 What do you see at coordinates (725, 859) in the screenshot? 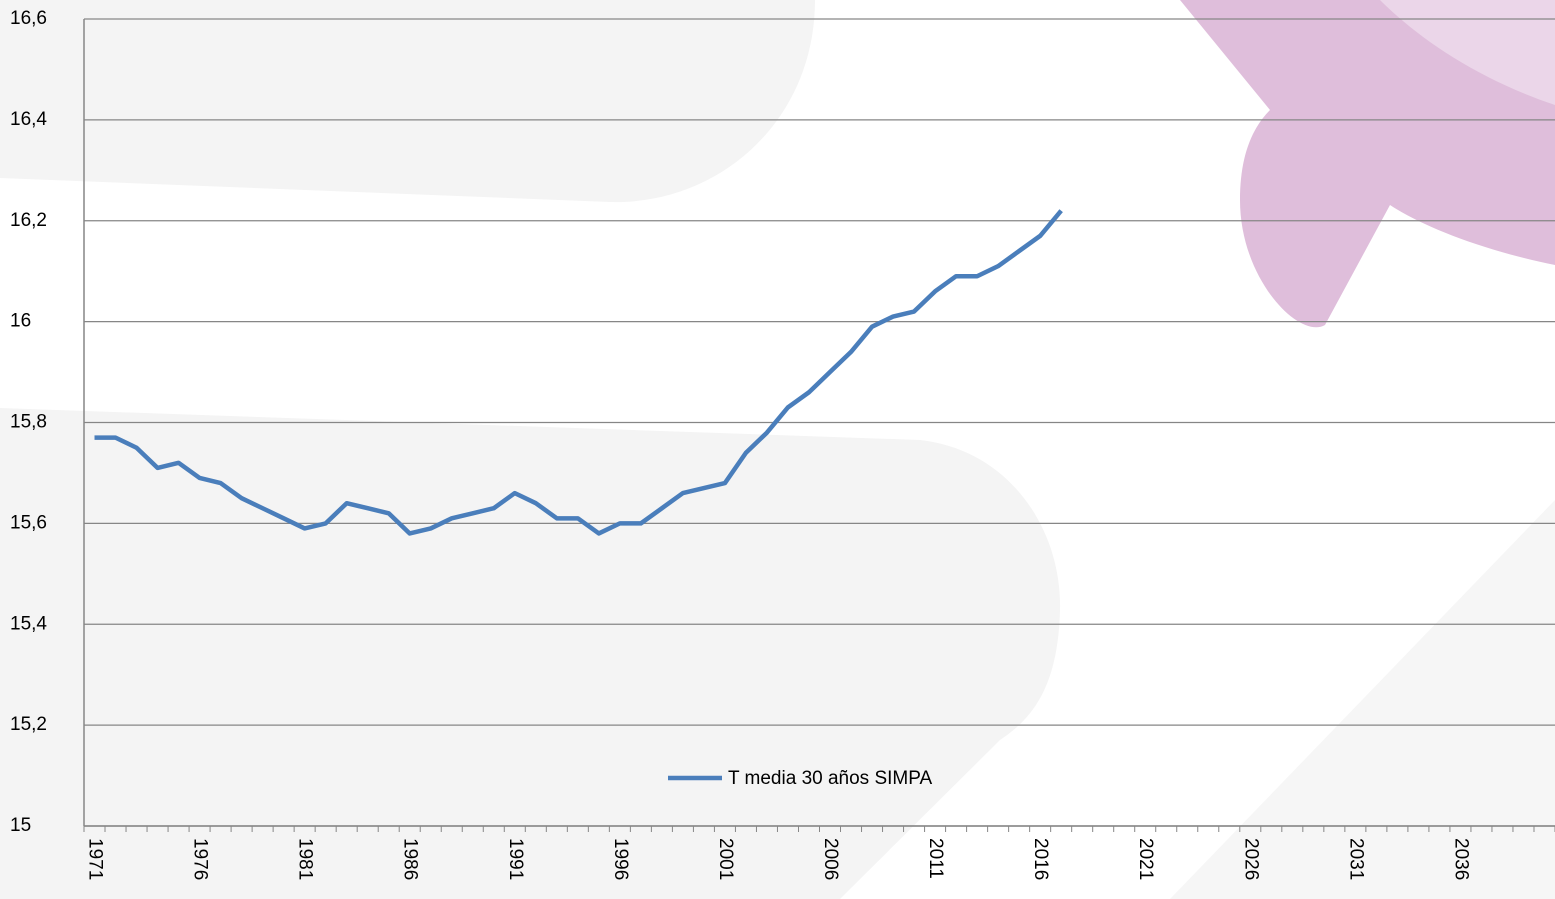
I see `x-tick-label: 2001` at bounding box center [725, 859].